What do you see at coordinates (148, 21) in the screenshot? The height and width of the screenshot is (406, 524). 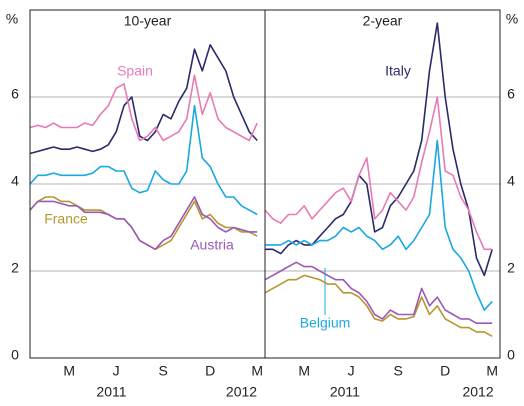 I see `panel-title: 10-year` at bounding box center [148, 21].